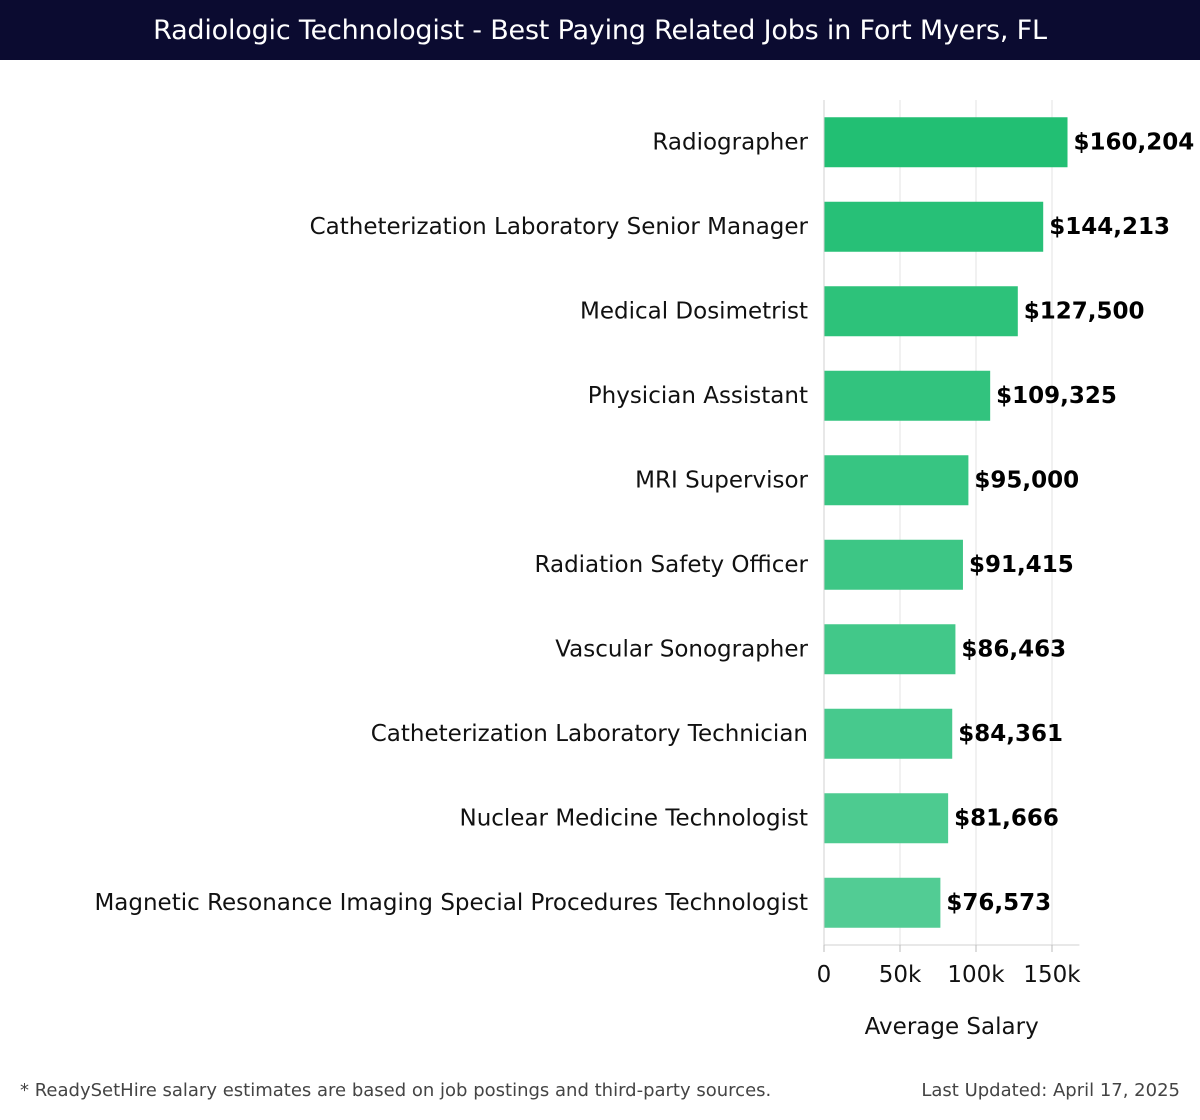  Describe the element at coordinates (721, 480) in the screenshot. I see `category-label-4: MRI Supervisor` at that location.